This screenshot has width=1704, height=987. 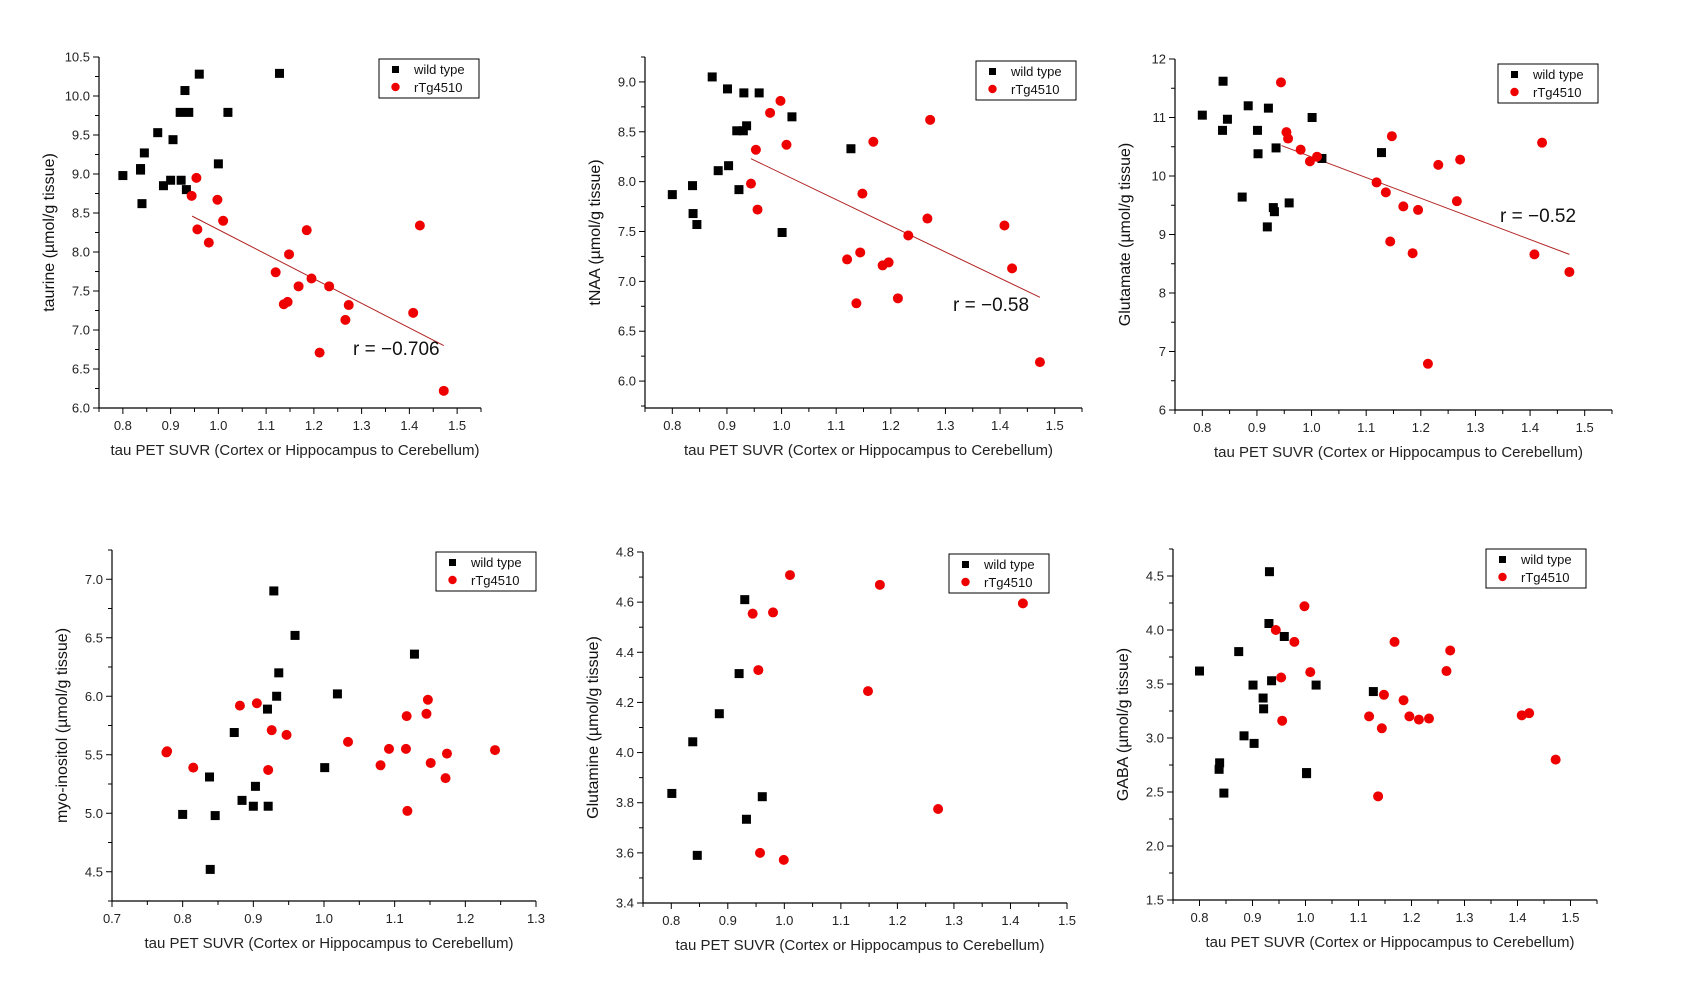 What do you see at coordinates (1358, 917) in the screenshot?
I see `x-tick-label: 1.1` at bounding box center [1358, 917].